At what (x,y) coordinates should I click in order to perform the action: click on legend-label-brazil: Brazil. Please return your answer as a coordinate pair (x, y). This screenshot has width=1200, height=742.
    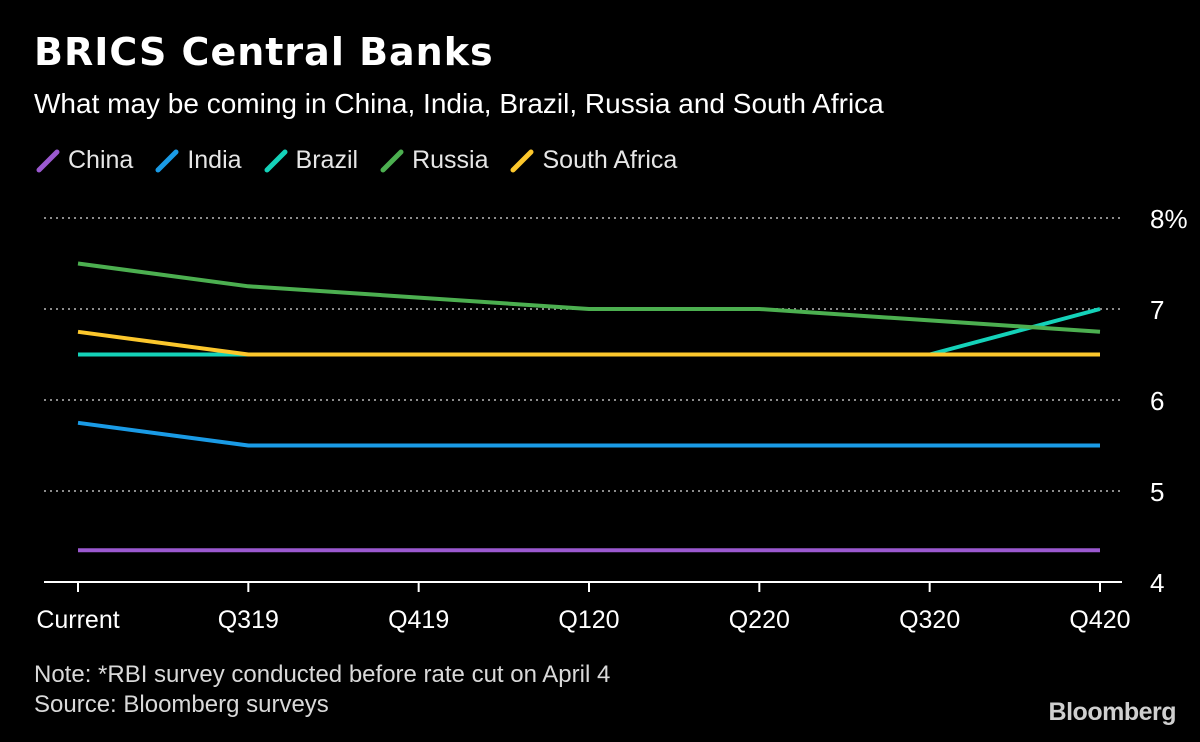
    Looking at the image, I should click on (327, 160).